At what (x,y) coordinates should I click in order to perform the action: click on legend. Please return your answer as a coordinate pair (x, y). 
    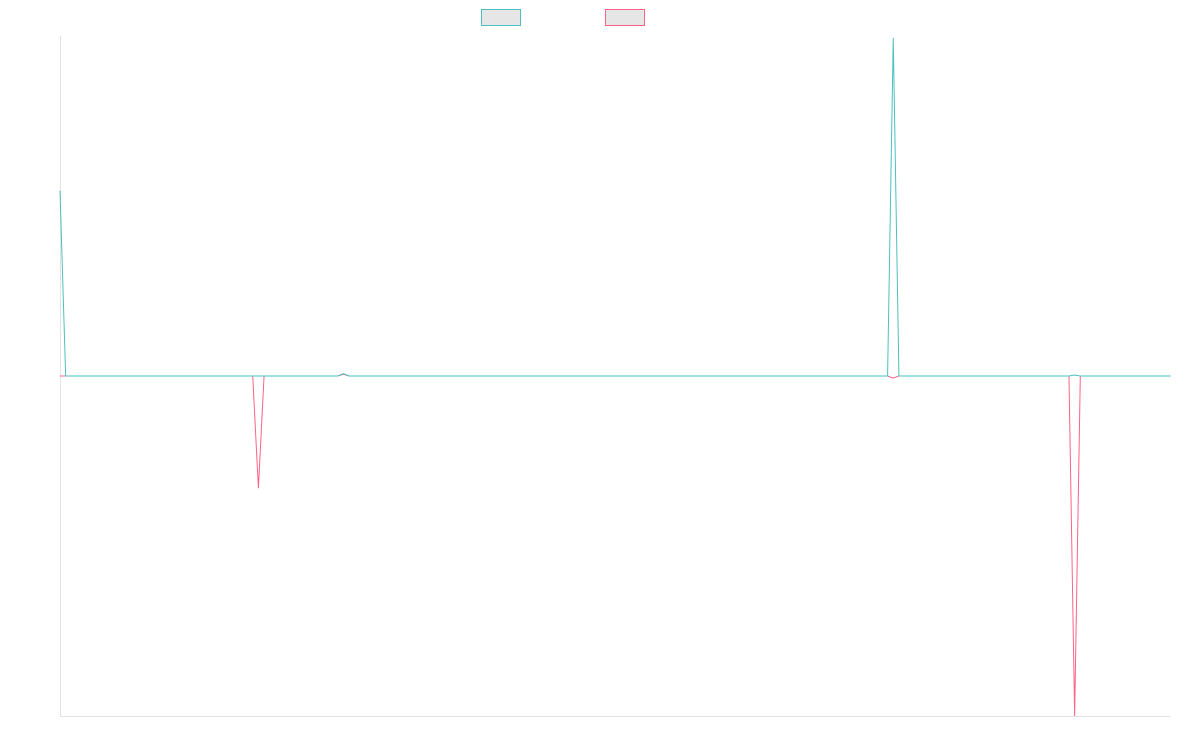
    Looking at the image, I should click on (563, 17).